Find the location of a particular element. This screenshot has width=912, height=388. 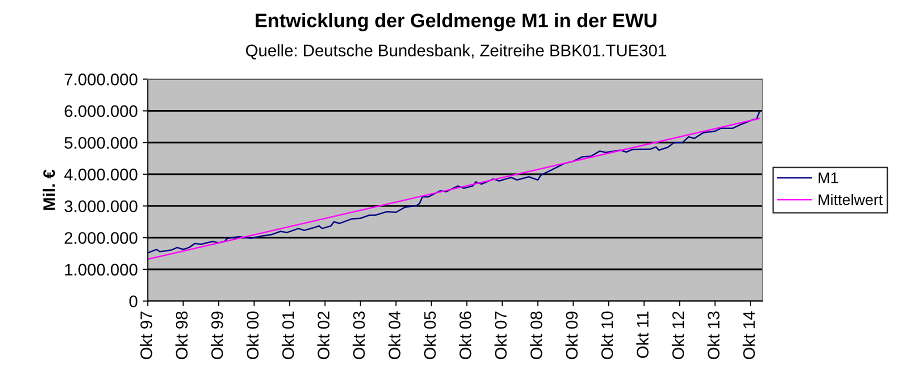

x-tick-label: Okt 99 is located at coordinates (217, 336).